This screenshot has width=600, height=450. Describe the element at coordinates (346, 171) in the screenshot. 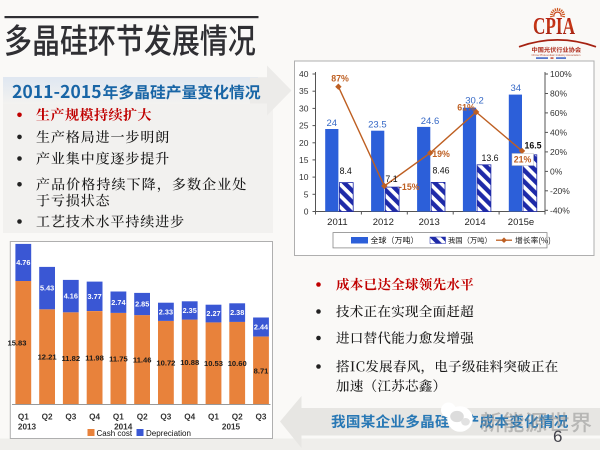

I see `svg-text: 8.4` at that location.